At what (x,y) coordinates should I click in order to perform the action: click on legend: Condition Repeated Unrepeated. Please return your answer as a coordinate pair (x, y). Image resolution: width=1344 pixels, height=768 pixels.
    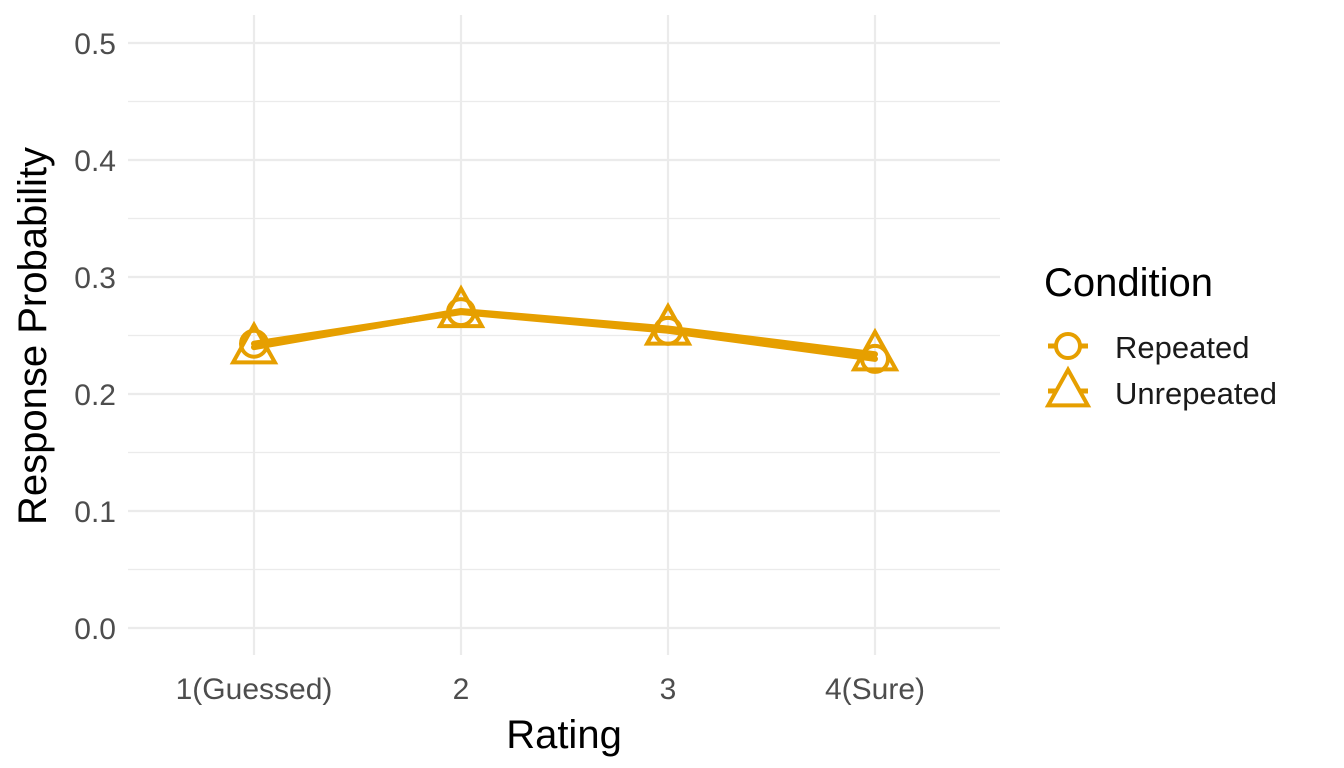
    Looking at the image, I should click on (1160, 336).